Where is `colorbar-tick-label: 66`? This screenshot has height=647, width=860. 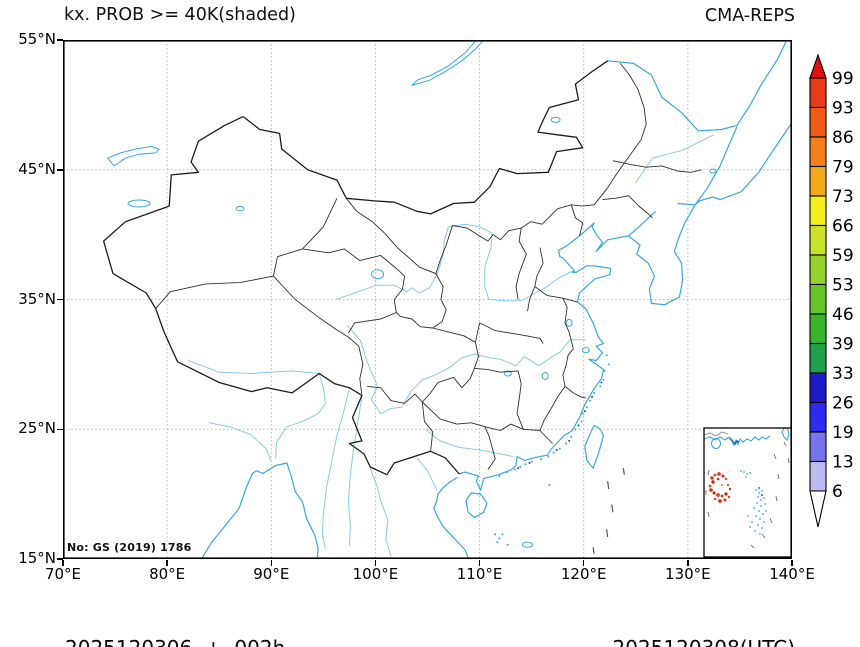
colorbar-tick-label: 66 is located at coordinates (843, 227).